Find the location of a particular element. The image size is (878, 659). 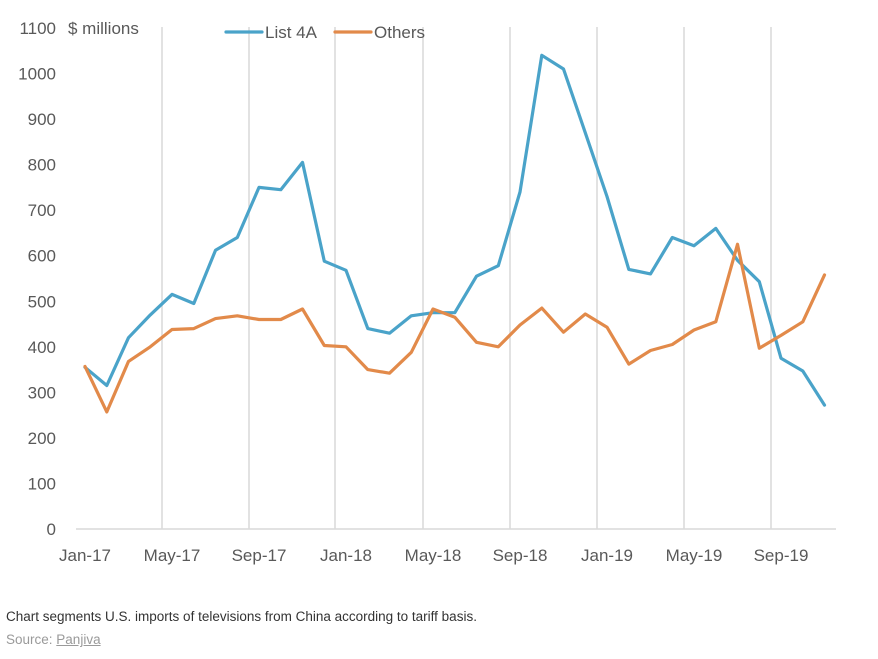

y-tick-800: 800 is located at coordinates (42, 165).